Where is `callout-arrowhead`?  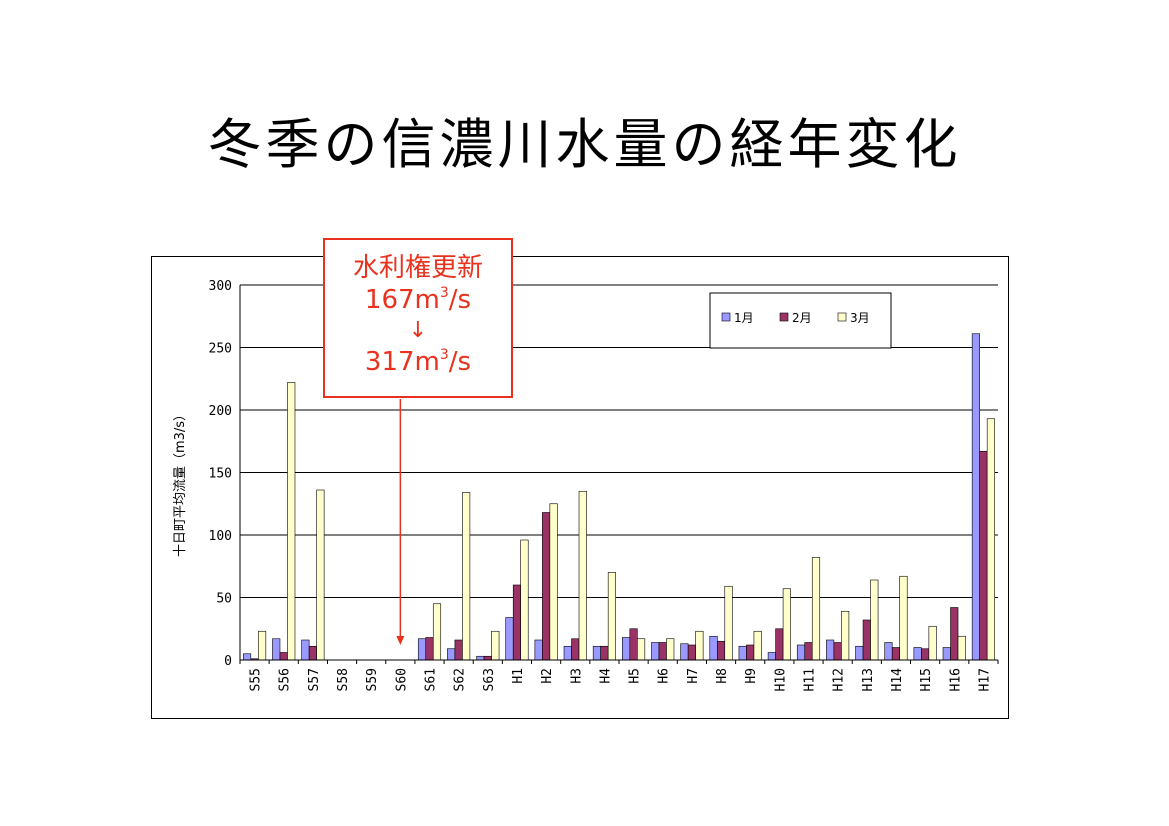 callout-arrowhead is located at coordinates (400, 640).